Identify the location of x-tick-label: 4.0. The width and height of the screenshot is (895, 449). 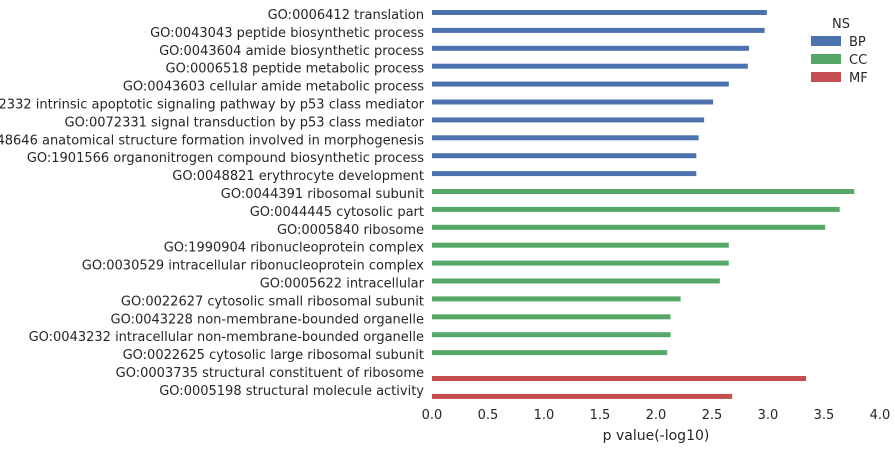
(880, 415).